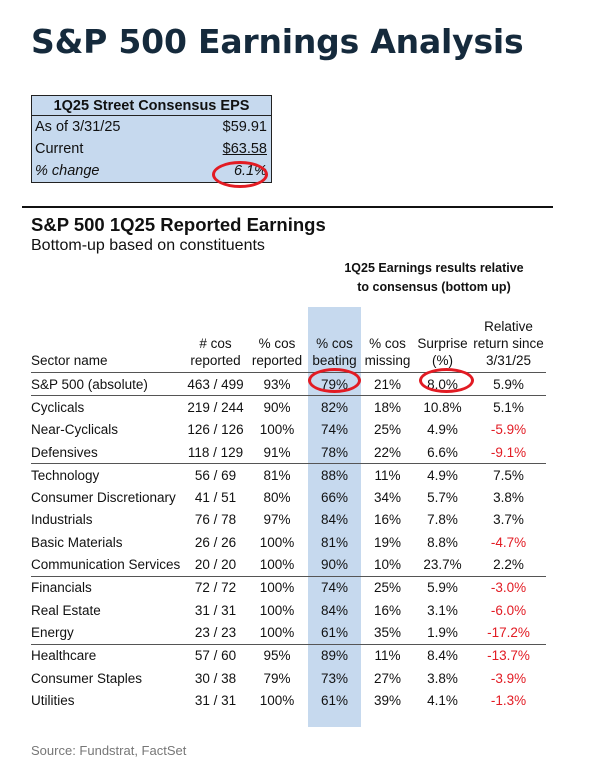 The width and height of the screenshot is (592, 775). I want to click on row-reported: 72 / 72, so click(215, 587).